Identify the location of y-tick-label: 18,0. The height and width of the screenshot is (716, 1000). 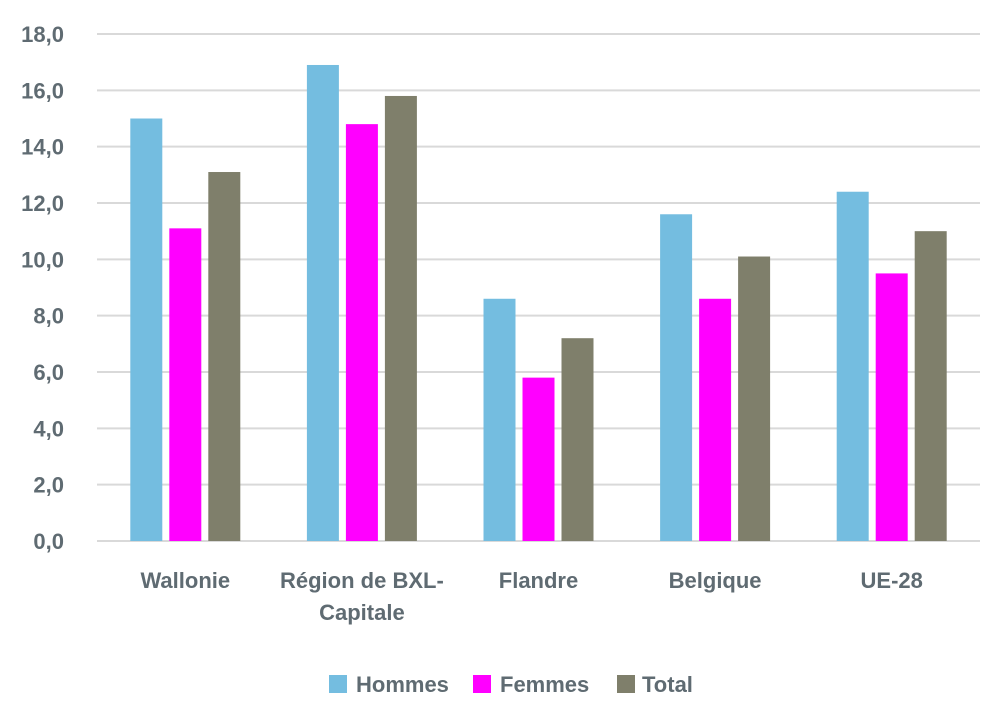
(42, 34).